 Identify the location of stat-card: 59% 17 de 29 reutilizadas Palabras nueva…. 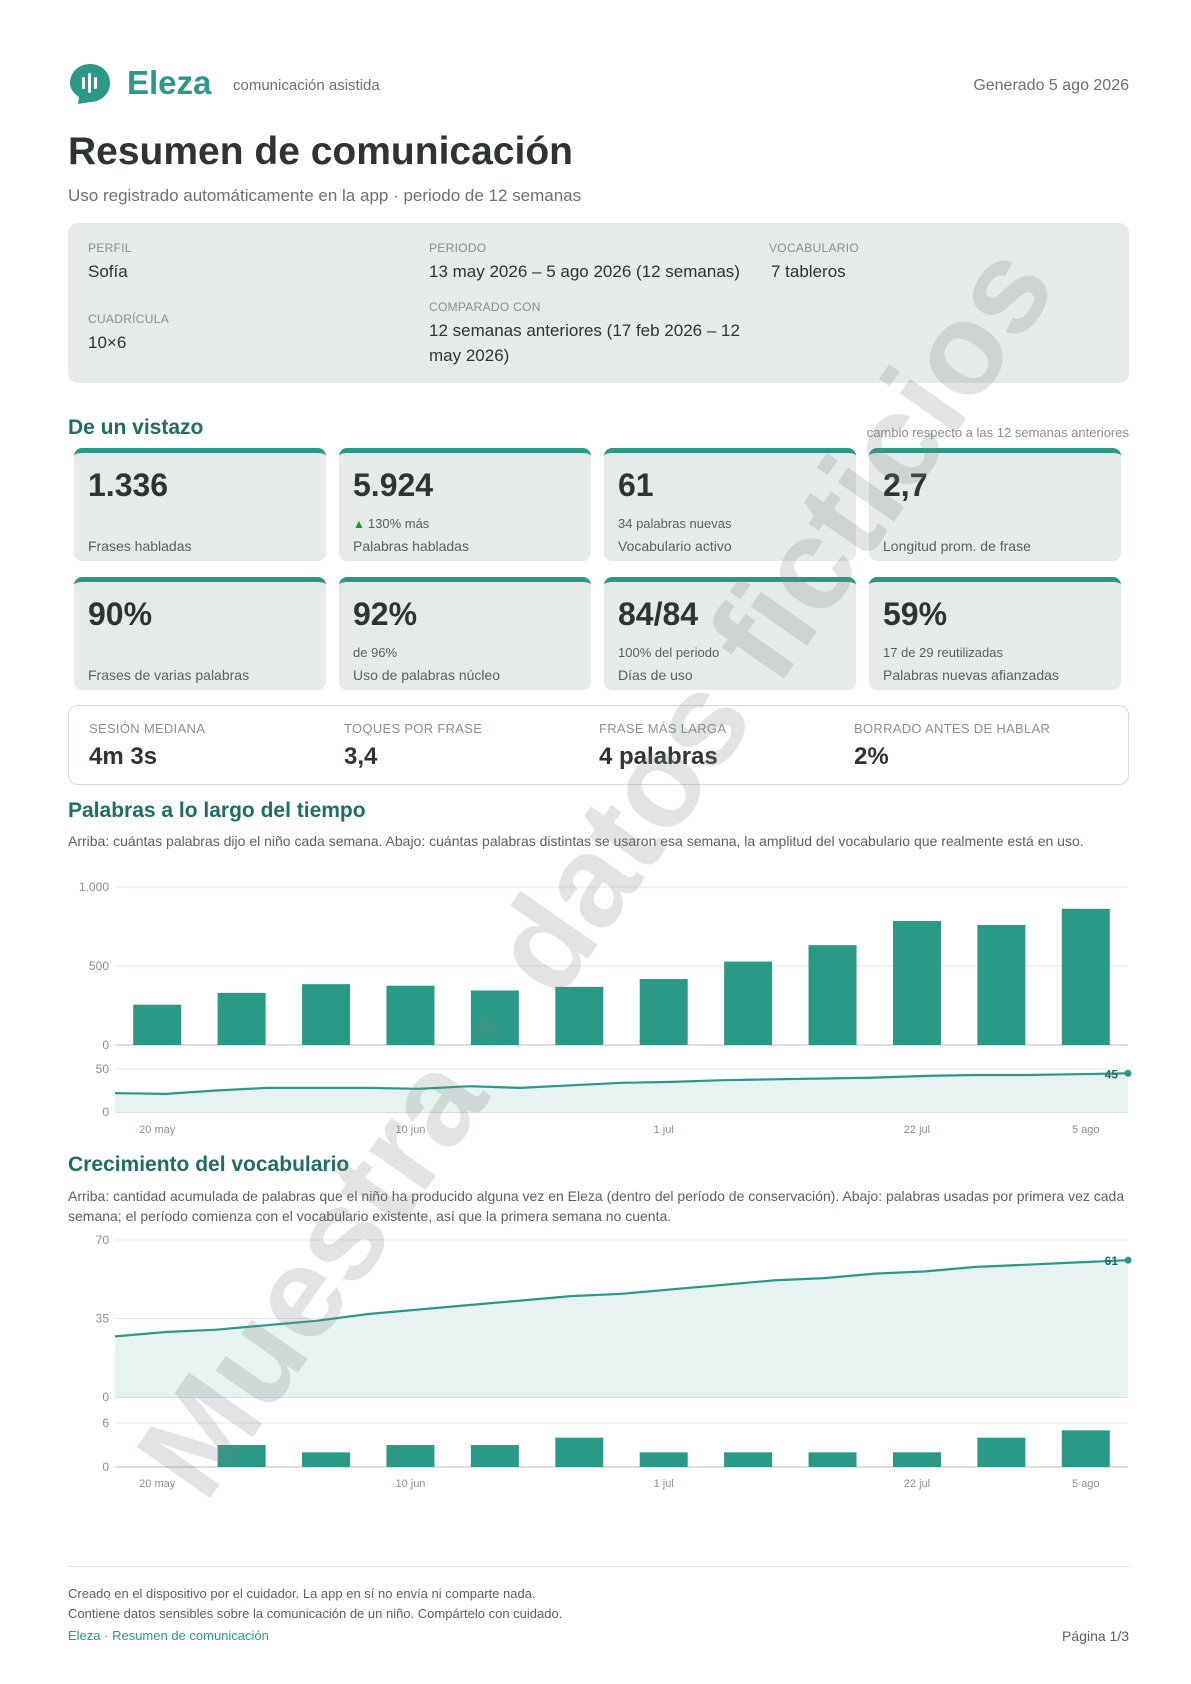
(995, 633).